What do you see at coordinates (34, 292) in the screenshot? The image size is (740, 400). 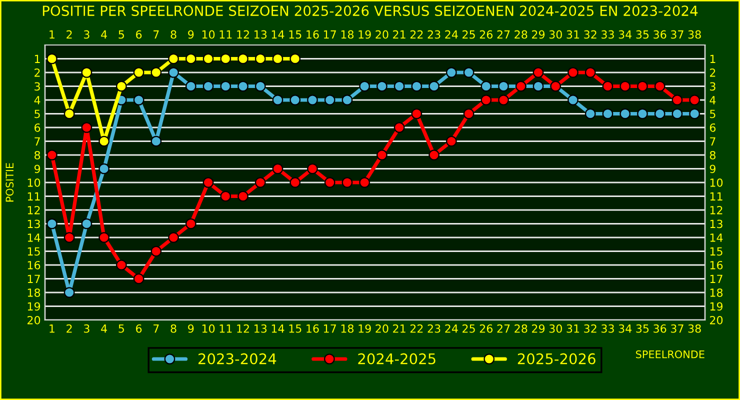 I see `y-tick-label: 18` at bounding box center [34, 292].